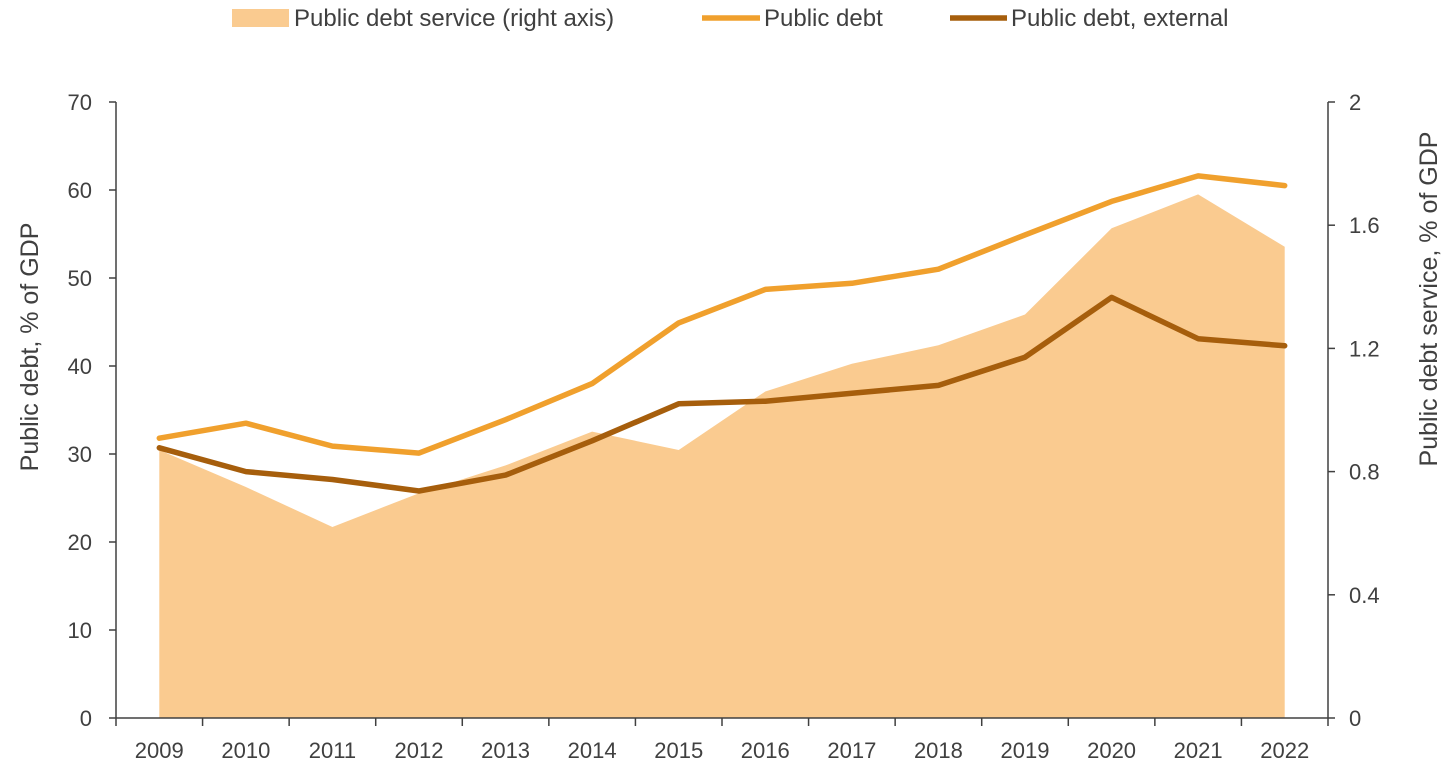 The height and width of the screenshot is (764, 1444). What do you see at coordinates (419, 750) in the screenshot?
I see `x-tick-label: 2012` at bounding box center [419, 750].